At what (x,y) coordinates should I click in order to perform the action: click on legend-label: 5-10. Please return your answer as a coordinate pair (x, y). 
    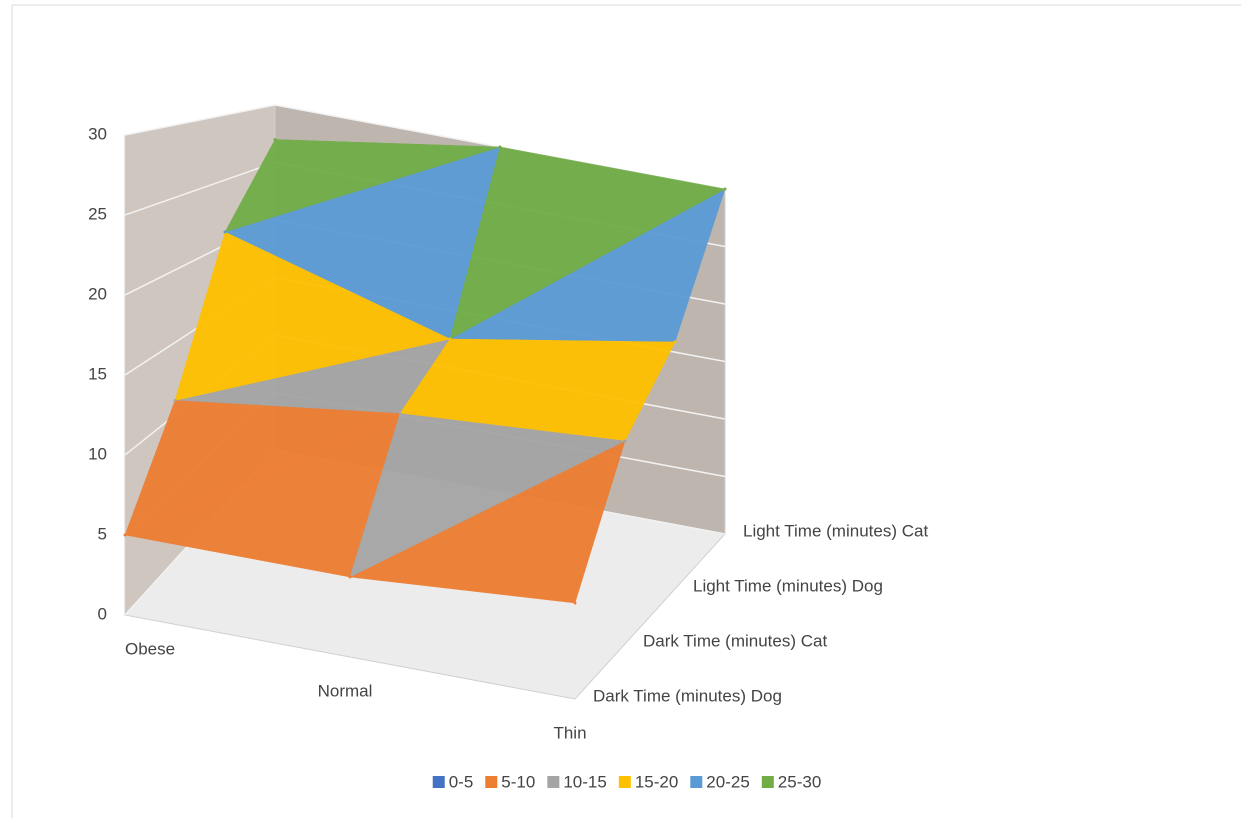
    Looking at the image, I should click on (518, 781).